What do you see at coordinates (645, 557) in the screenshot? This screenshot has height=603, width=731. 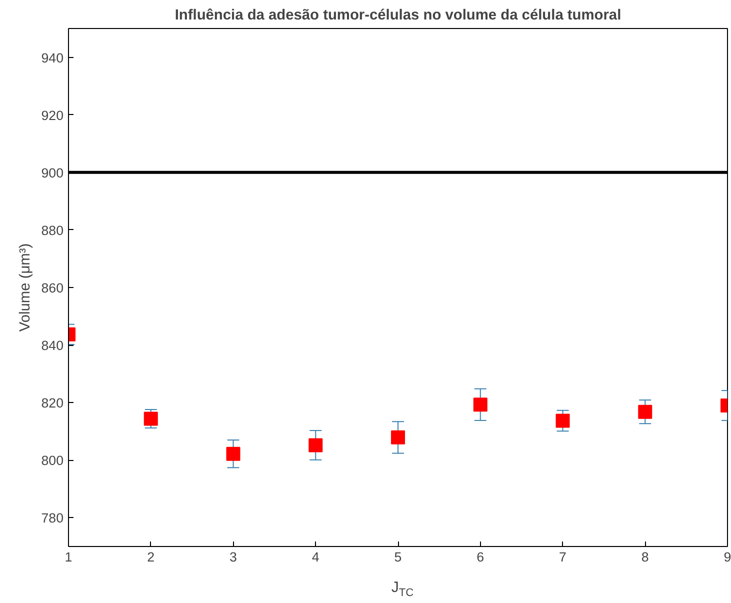 I see `x-tick-label: 8` at bounding box center [645, 557].